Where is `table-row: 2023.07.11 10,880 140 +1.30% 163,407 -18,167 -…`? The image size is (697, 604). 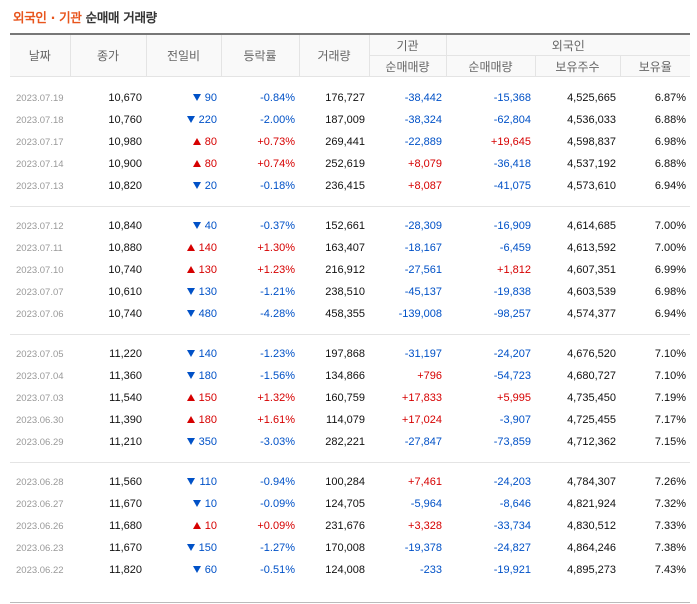
table-row: 2023.07.11 10,880 140 +1.30% 163,407 -18,167 -… is located at coordinates (350, 248).